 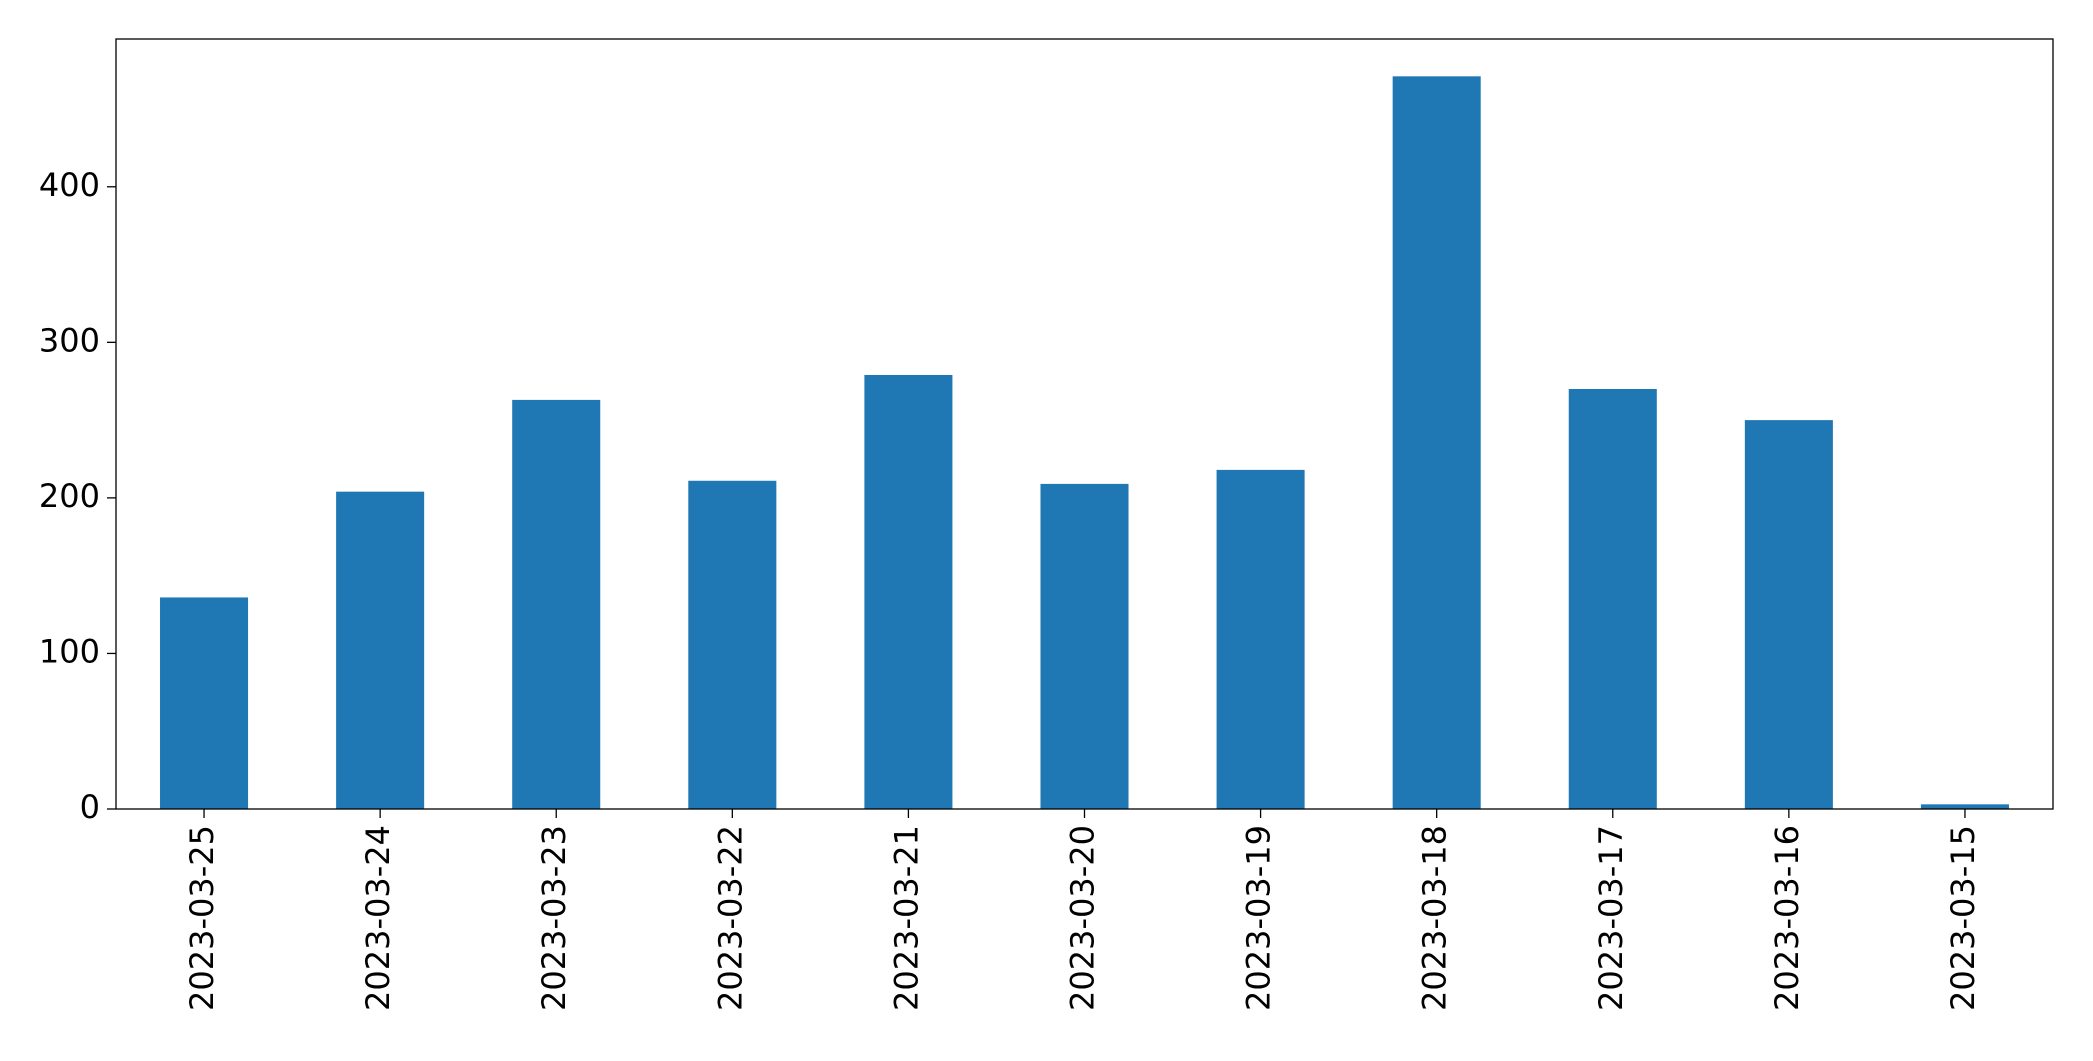 I want to click on x-tick-label: 2023-03-20, so click(x=1083, y=918).